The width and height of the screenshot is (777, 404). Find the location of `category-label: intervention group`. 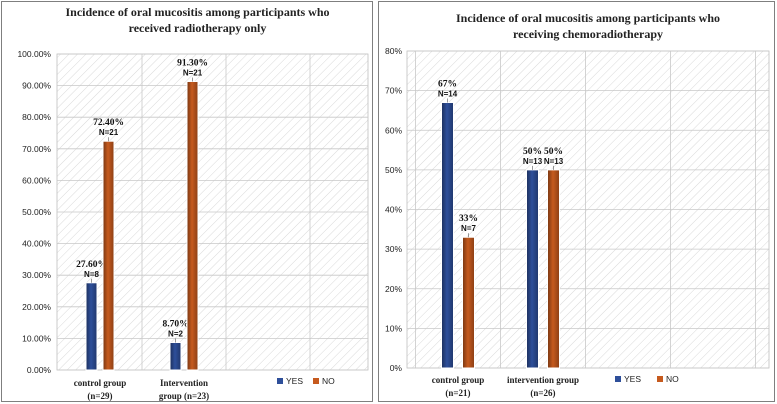

category-label: intervention group is located at coordinates (543, 380).